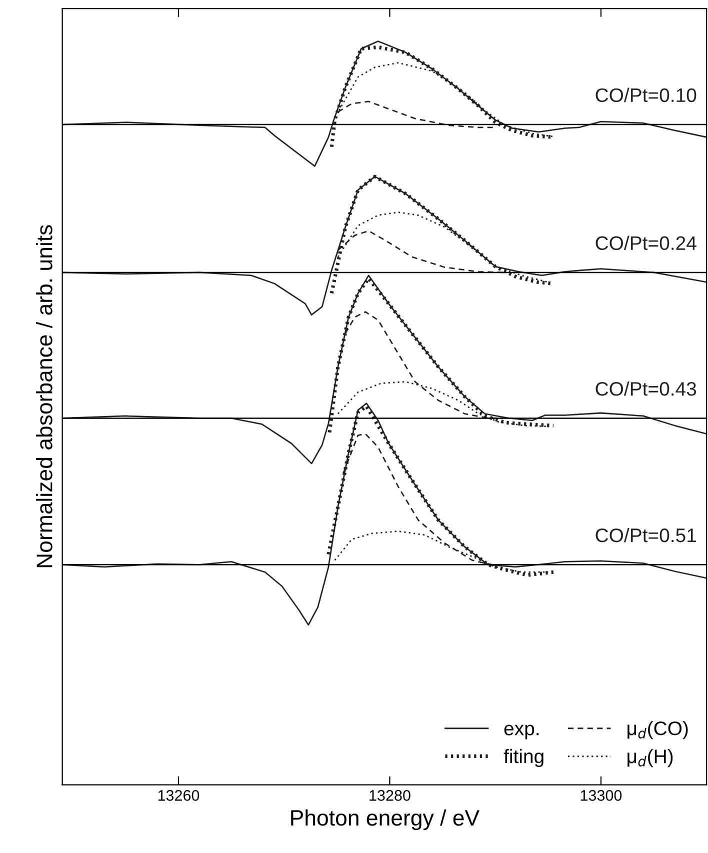 This screenshot has height=853, width=708. Describe the element at coordinates (646, 388) in the screenshot. I see `annotation: CO/Pt=0.43` at that location.